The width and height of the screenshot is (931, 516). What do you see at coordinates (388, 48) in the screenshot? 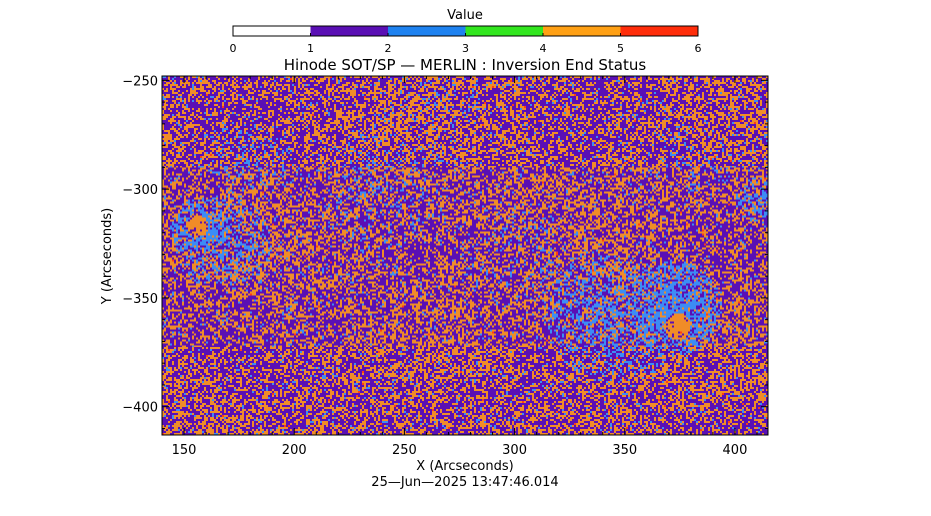
I see `colorbar-tick-label-2: 2` at bounding box center [388, 48].